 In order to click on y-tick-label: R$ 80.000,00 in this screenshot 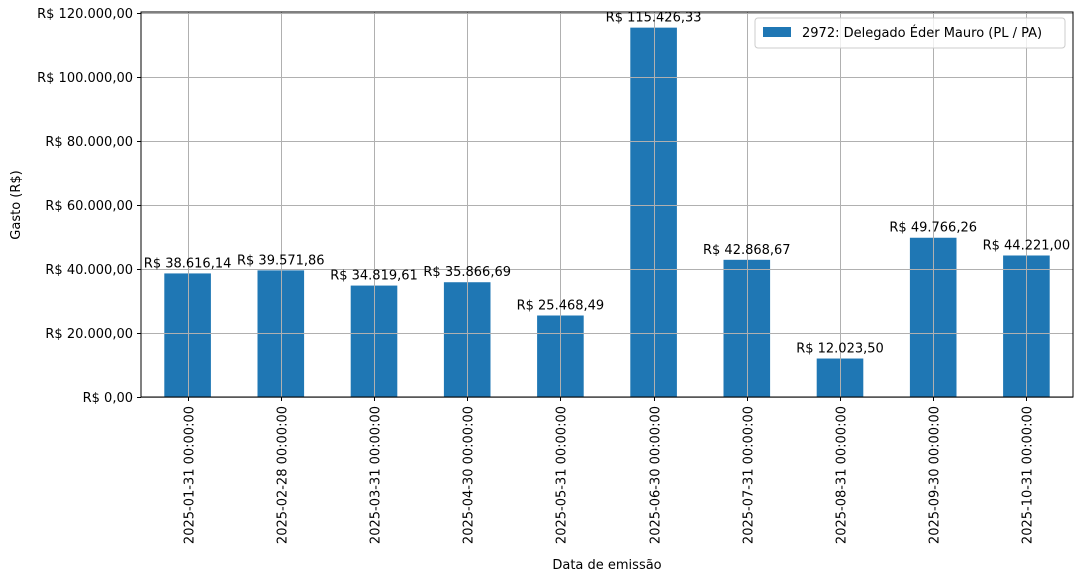, I will do `click(89, 142)`.